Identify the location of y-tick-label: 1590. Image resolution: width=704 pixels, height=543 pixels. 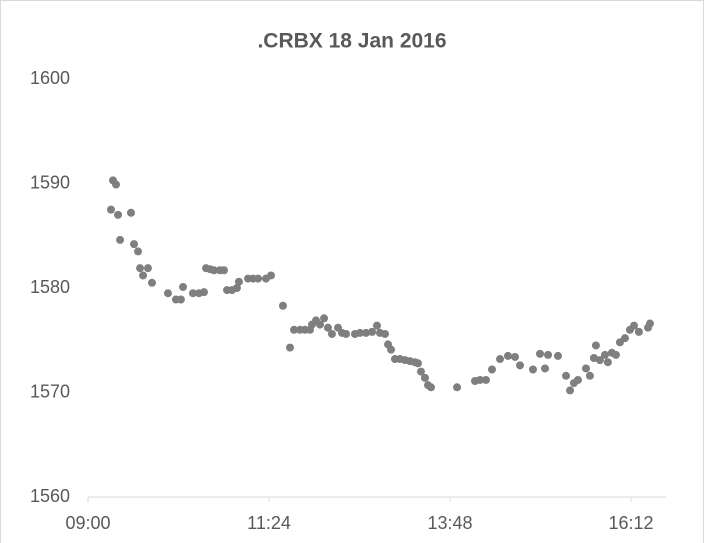
(50, 182).